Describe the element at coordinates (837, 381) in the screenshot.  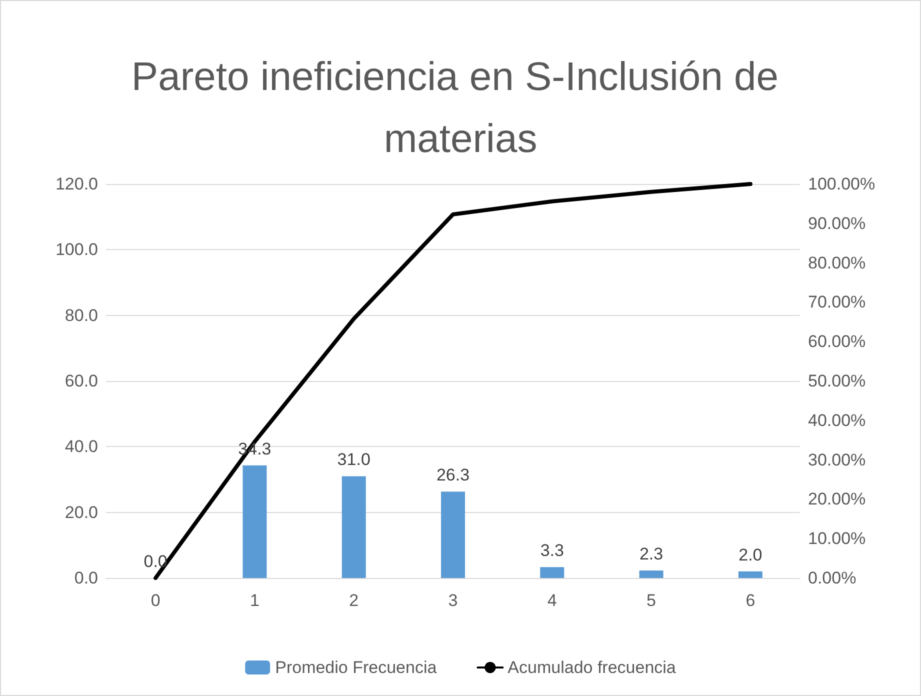
I see `y2-tick-label: 50.00%` at that location.